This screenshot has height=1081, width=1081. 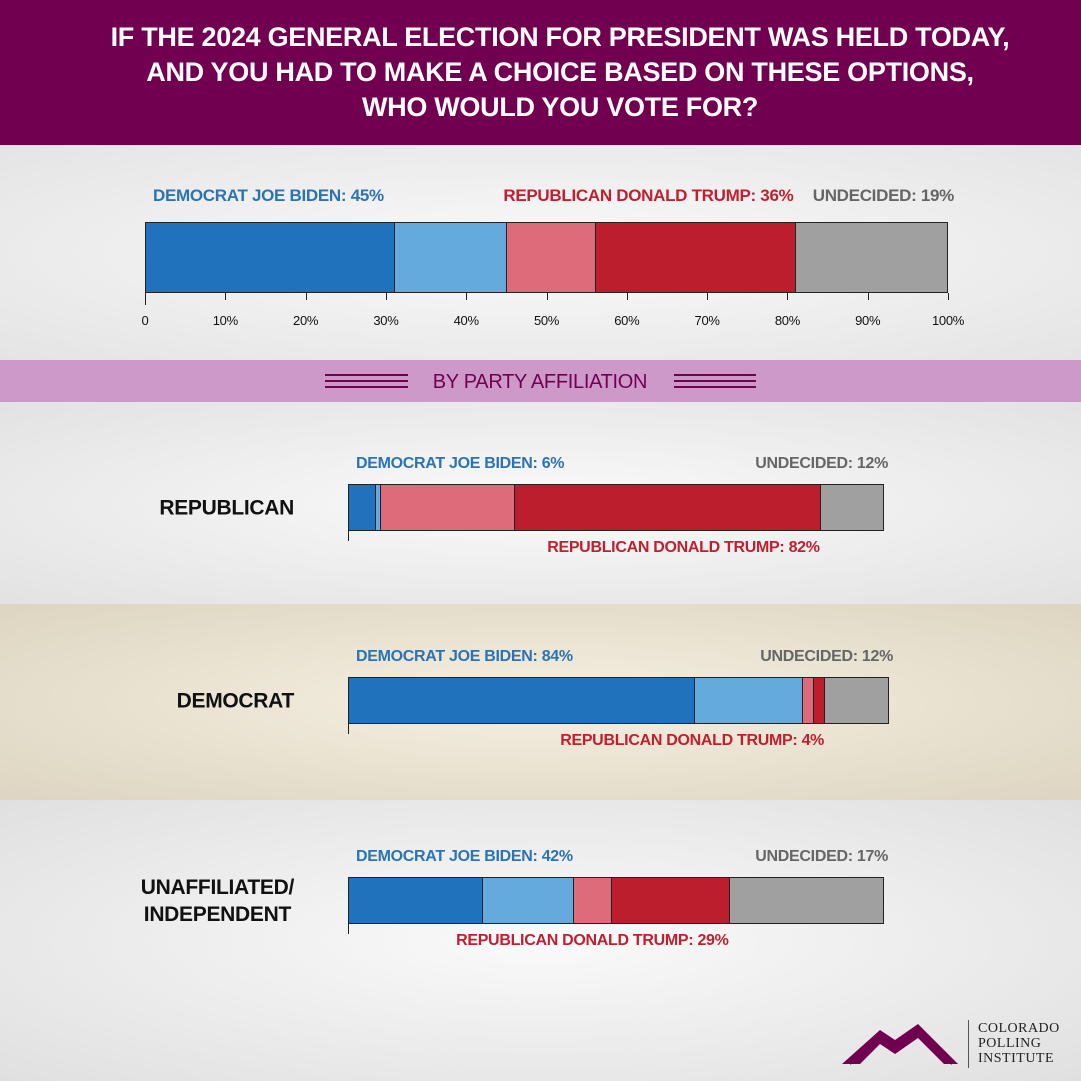 What do you see at coordinates (466, 320) in the screenshot?
I see `x-tick-label: 40%` at bounding box center [466, 320].